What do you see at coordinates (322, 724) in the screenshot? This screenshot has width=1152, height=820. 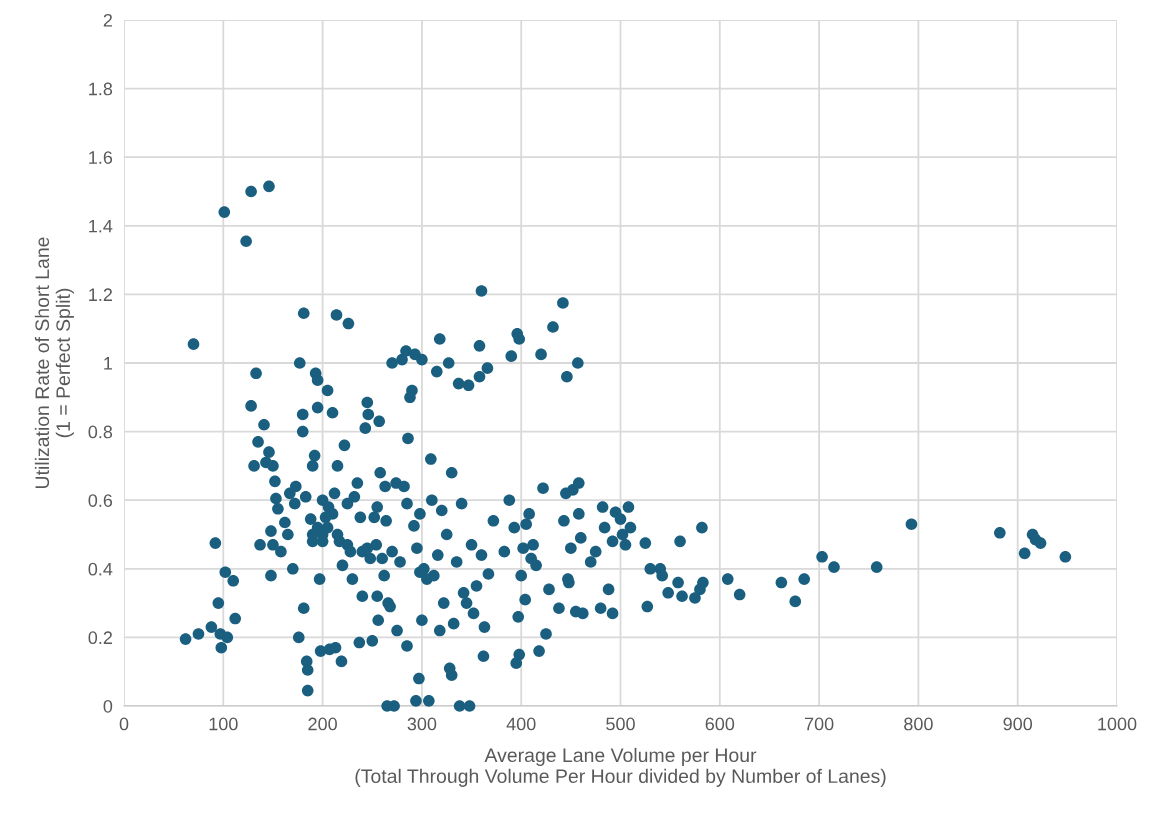 I see `x-tick-label: 200` at bounding box center [322, 724].